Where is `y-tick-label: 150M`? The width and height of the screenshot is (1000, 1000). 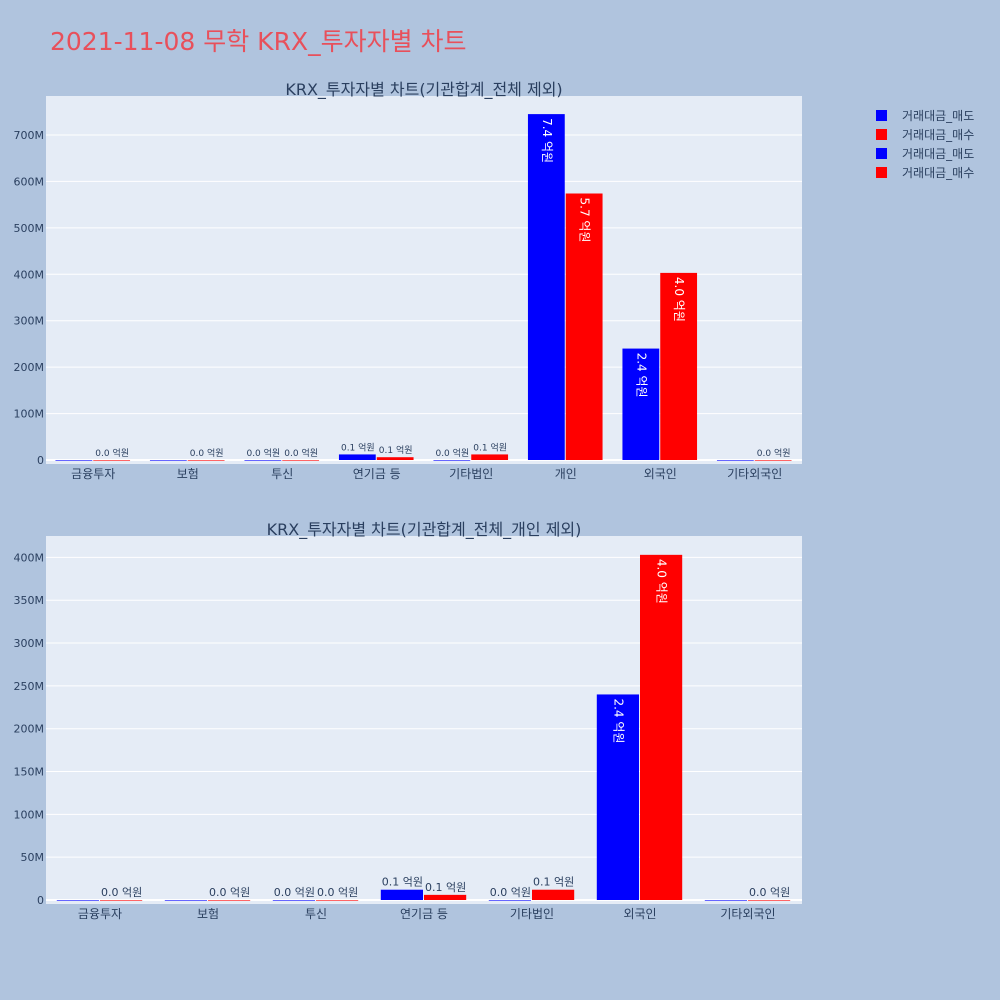
y-tick-label: 150M is located at coordinates (29, 772).